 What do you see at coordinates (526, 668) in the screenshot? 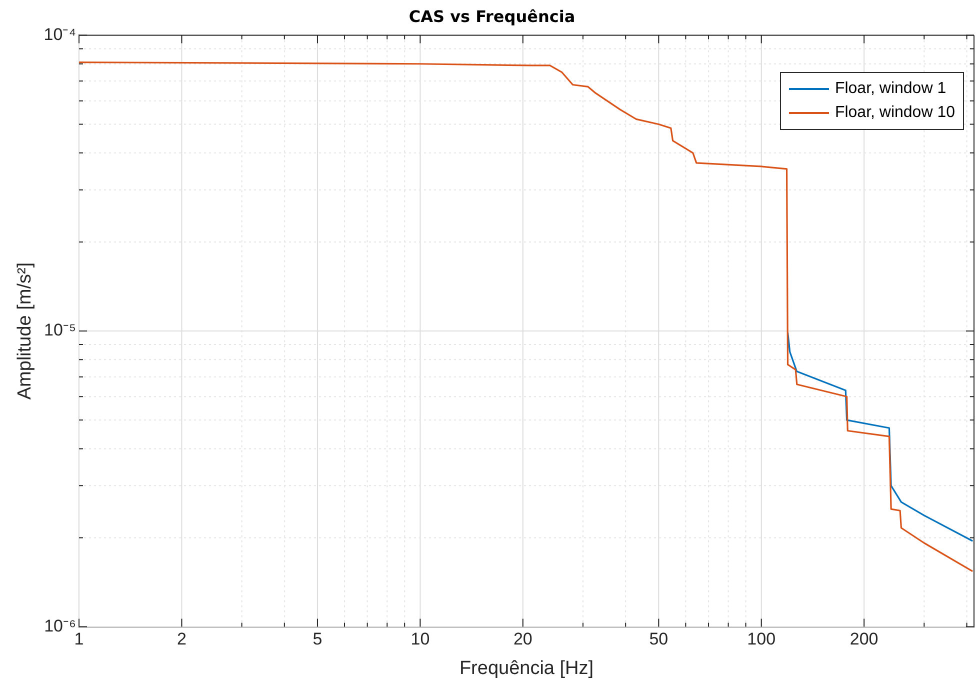
I see `x-axis-title: Frequência [Hz]` at bounding box center [526, 668].